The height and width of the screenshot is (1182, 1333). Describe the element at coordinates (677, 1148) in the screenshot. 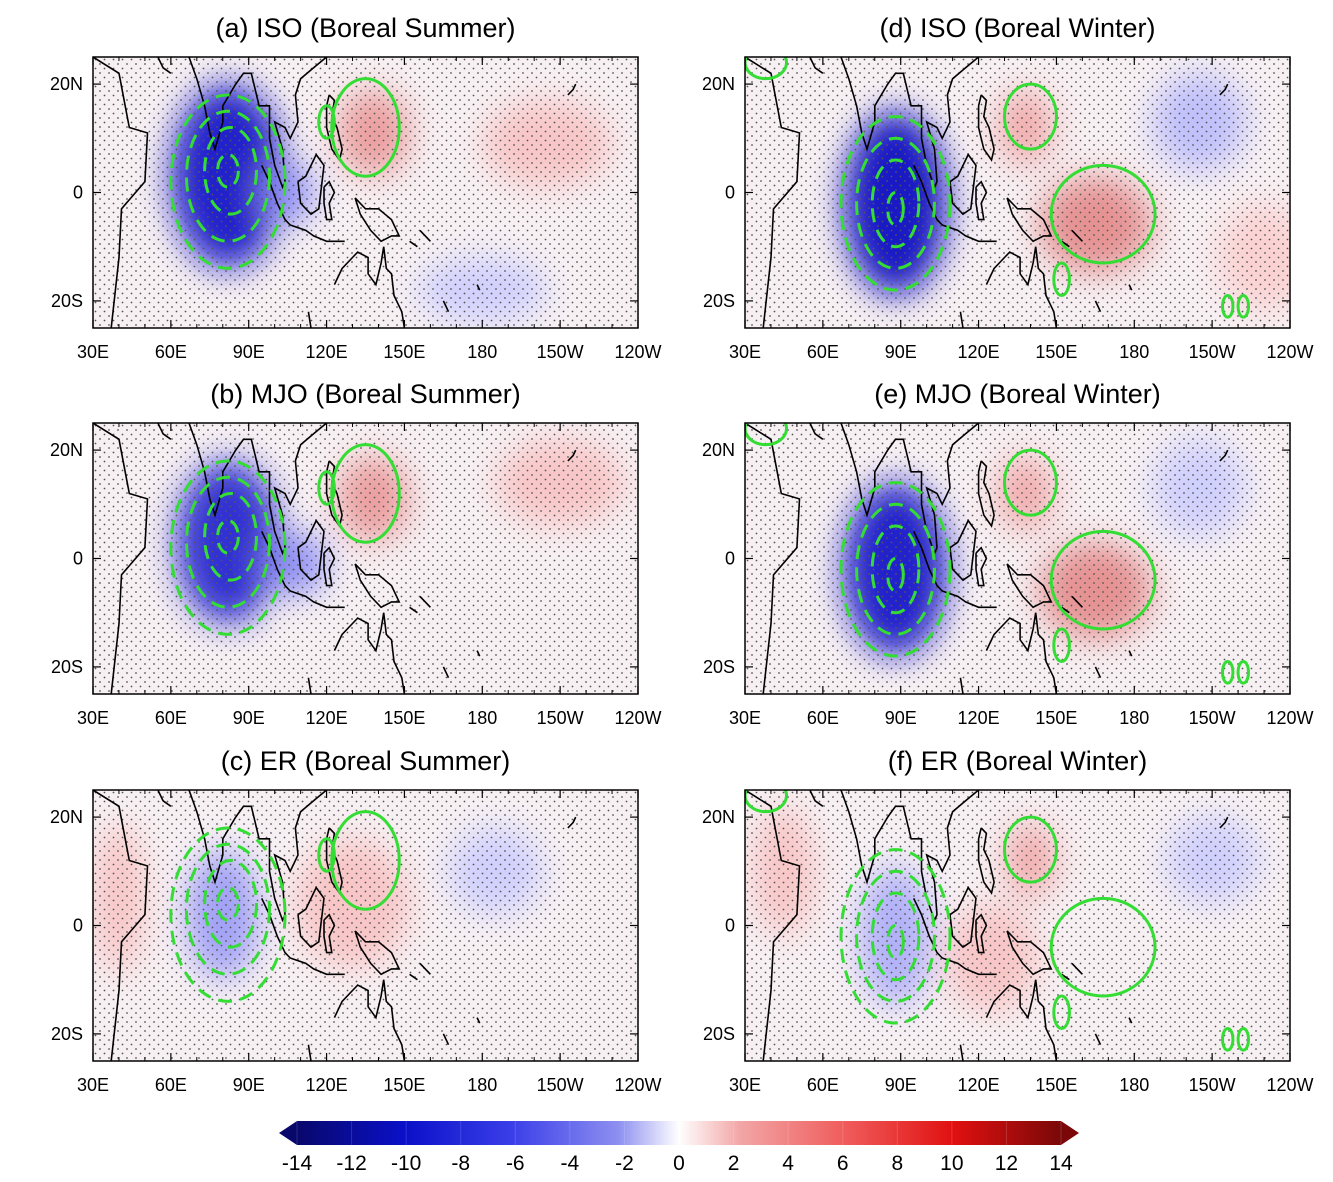

I see `colorbar-ticks: -14 -12 -10 -8 -6 -4 -2 0 2 4 6 8 10 12 14` at that location.